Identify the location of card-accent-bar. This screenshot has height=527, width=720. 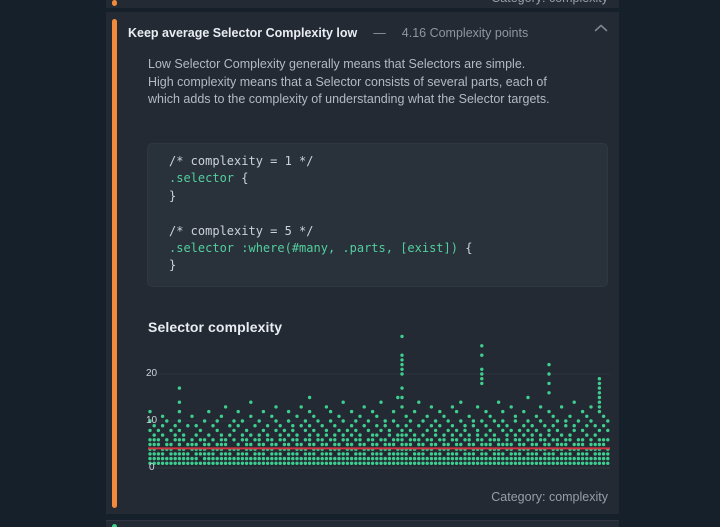
(114, 263).